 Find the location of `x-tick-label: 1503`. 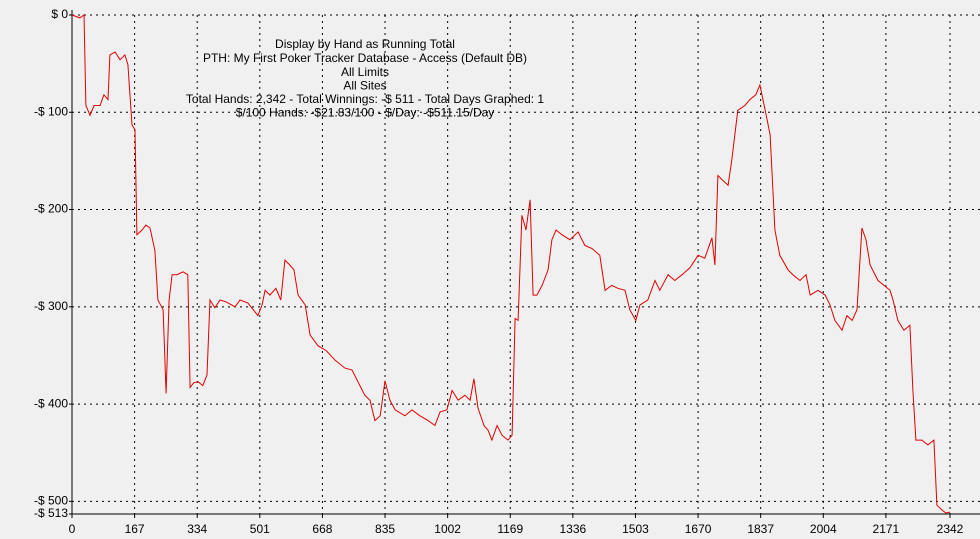

x-tick-label: 1503 is located at coordinates (635, 529).